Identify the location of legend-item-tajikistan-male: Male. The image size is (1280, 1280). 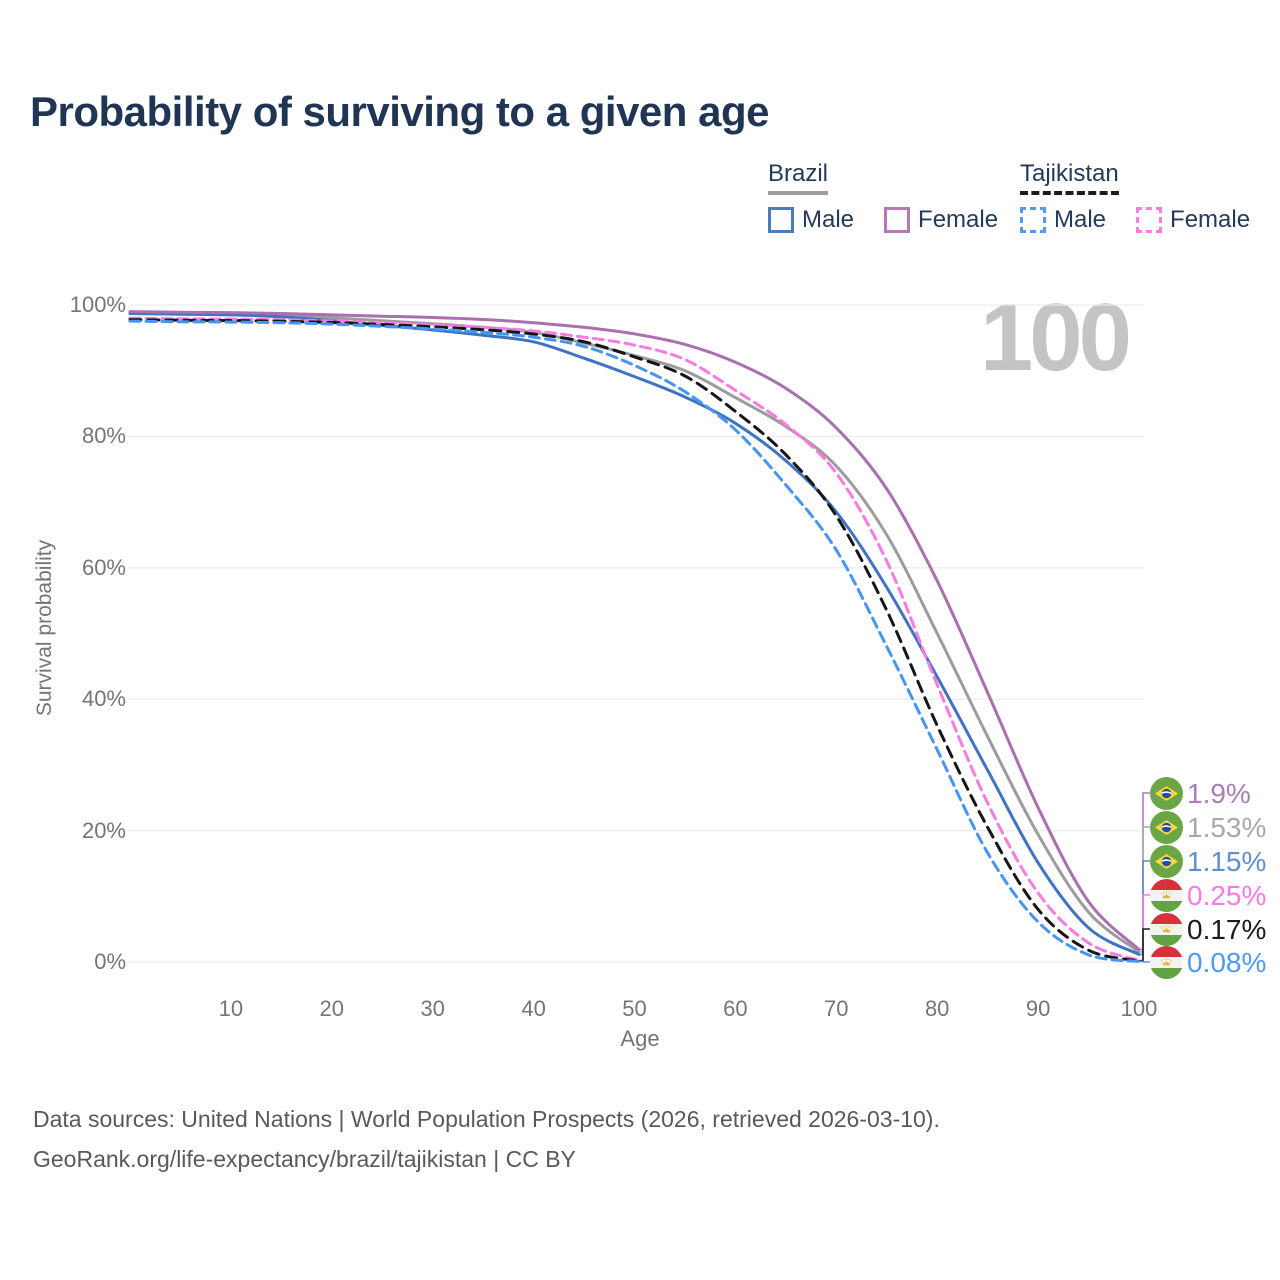
(1063, 220).